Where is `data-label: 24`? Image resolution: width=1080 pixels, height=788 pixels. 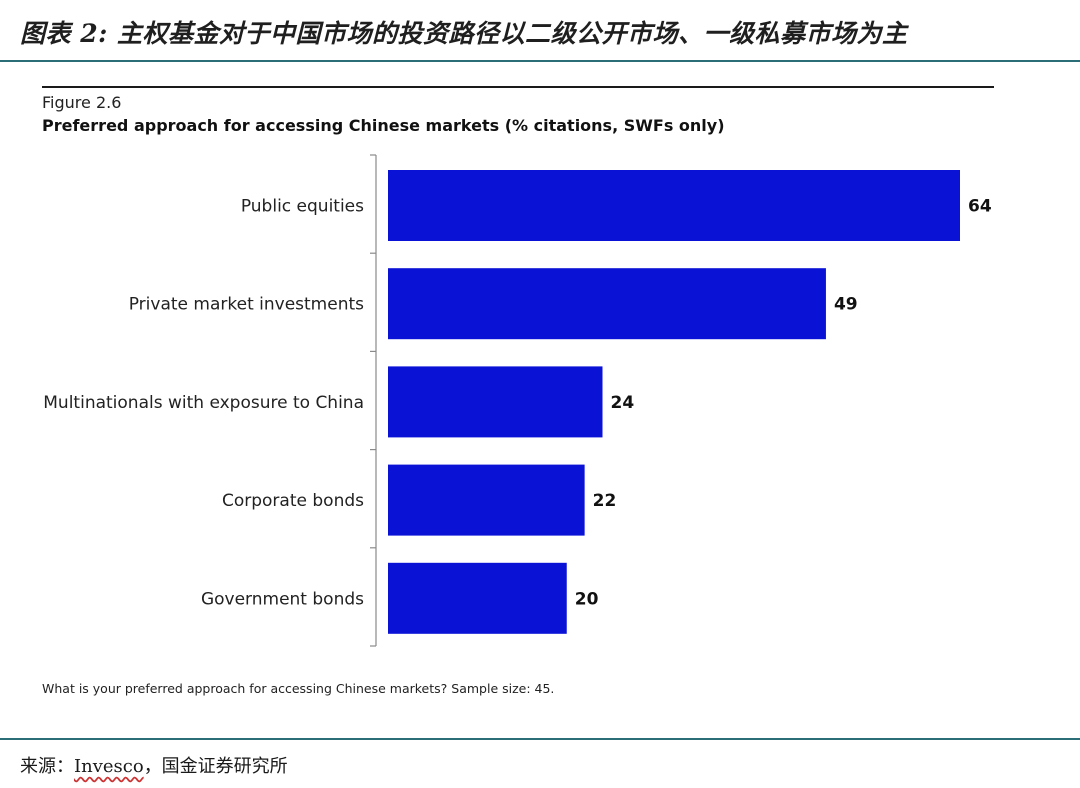 data-label: 24 is located at coordinates (623, 403).